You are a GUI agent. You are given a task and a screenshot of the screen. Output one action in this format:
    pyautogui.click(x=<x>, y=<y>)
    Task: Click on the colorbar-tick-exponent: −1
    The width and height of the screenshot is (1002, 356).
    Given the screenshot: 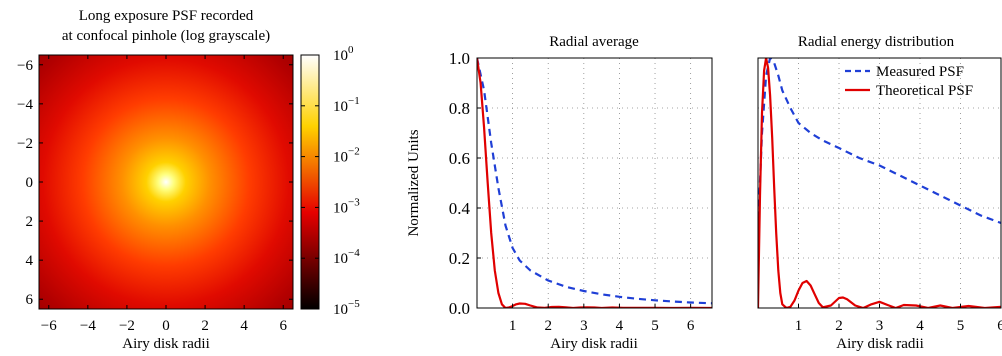 What is the action you would take?
    pyautogui.click(x=354, y=101)
    